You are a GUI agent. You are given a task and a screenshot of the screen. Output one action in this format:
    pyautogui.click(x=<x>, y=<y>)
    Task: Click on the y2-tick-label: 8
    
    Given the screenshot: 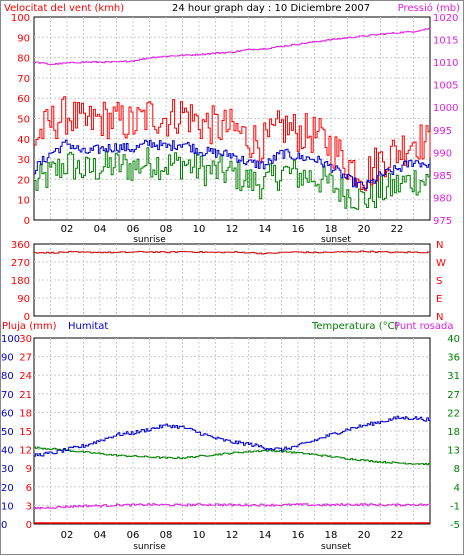 What is the action you would take?
    pyautogui.click(x=457, y=469)
    